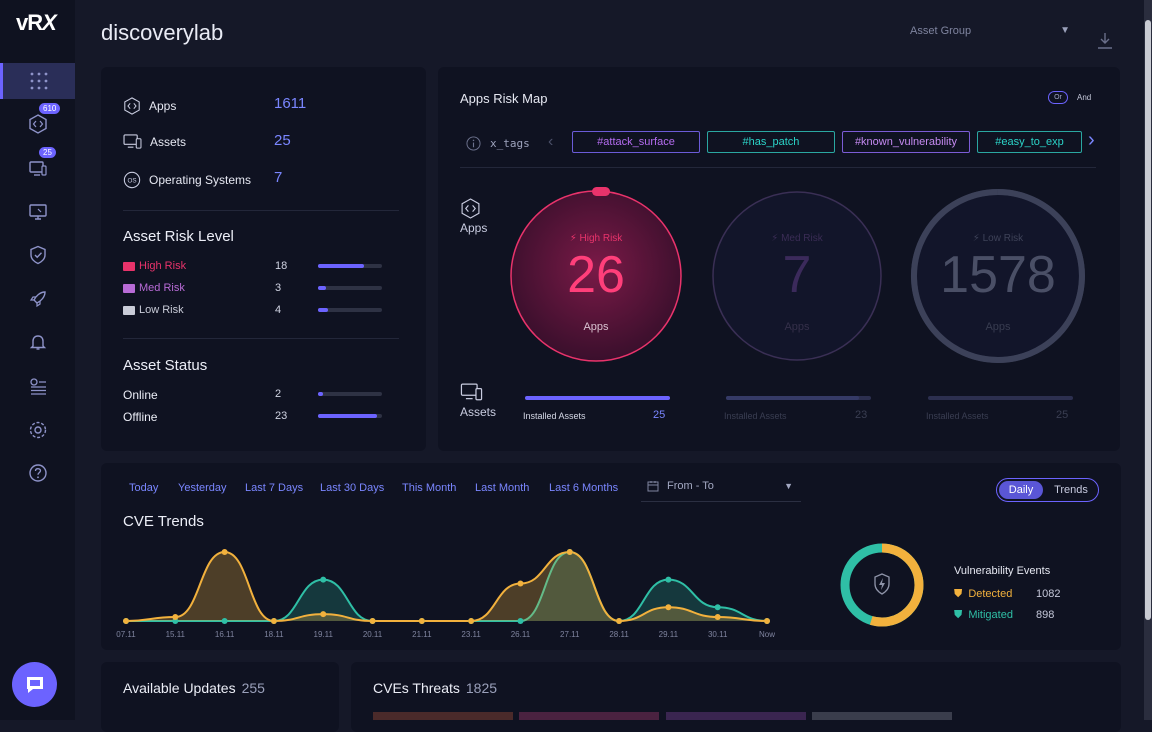 This screenshot has height=732, width=1152. What do you see at coordinates (144, 488) in the screenshot?
I see `range-today: Today` at bounding box center [144, 488].